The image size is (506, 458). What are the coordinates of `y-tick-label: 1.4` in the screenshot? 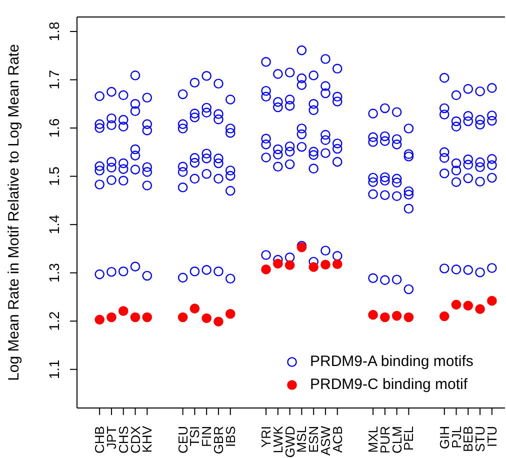 It's located at (54, 224).